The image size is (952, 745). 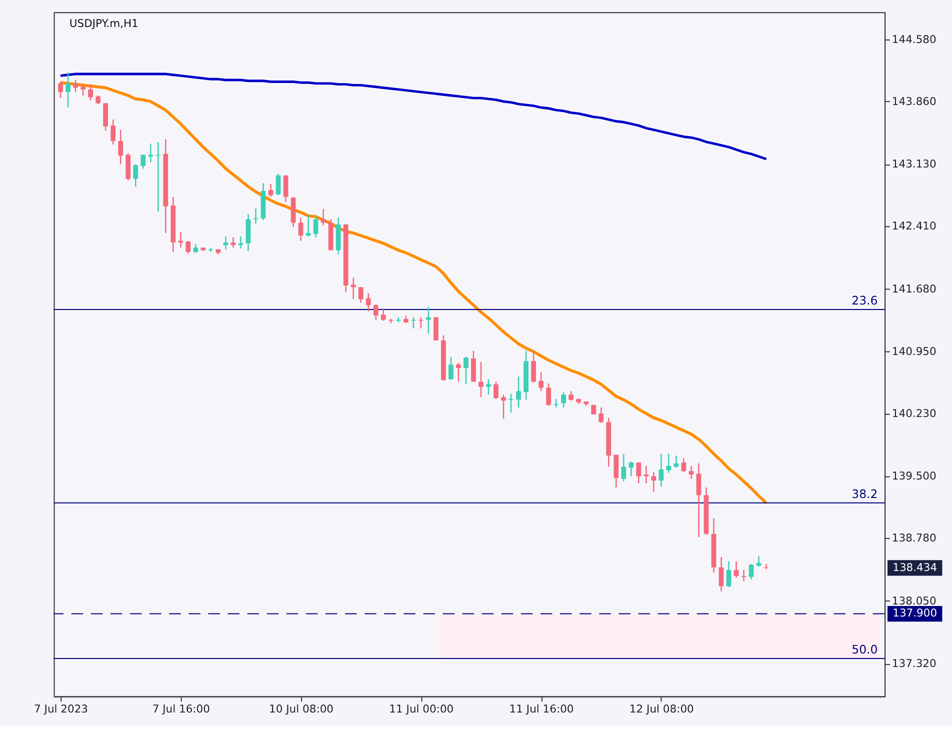 I want to click on x-tick-label: 7 Jul 16:00, so click(x=181, y=709).